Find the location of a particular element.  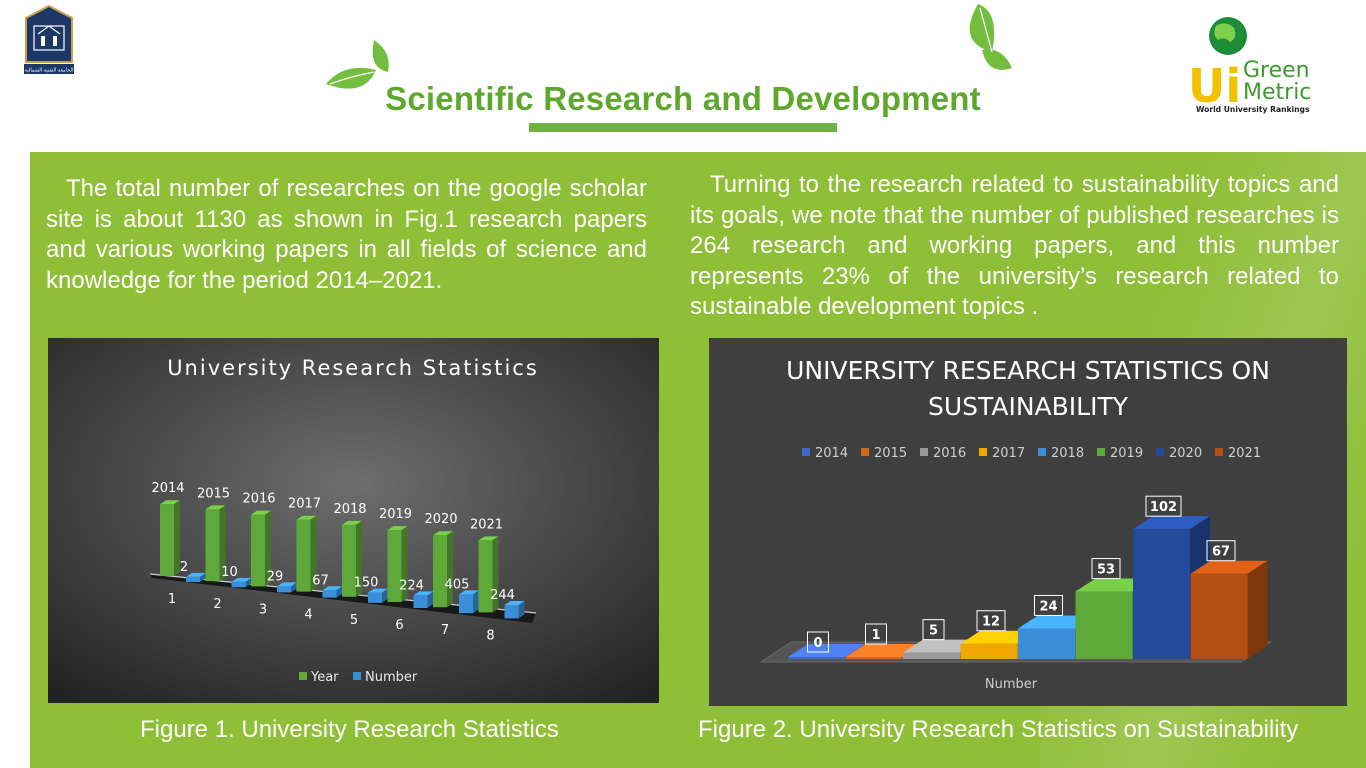

number-data-label: 224 is located at coordinates (411, 585).